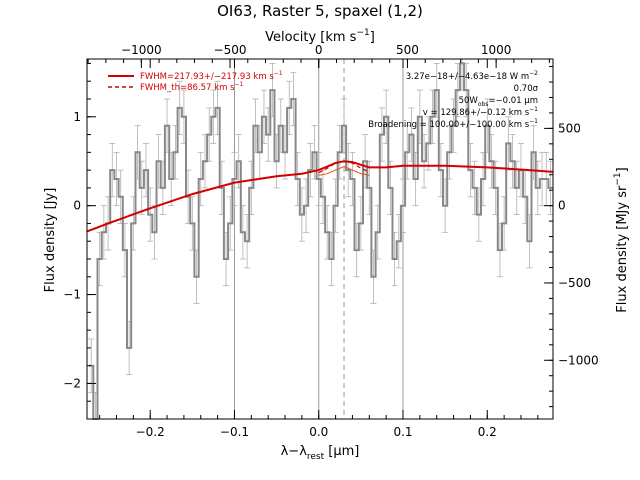 The width and height of the screenshot is (640, 480). I want to click on x-tick-label: −0.1, so click(234, 432).